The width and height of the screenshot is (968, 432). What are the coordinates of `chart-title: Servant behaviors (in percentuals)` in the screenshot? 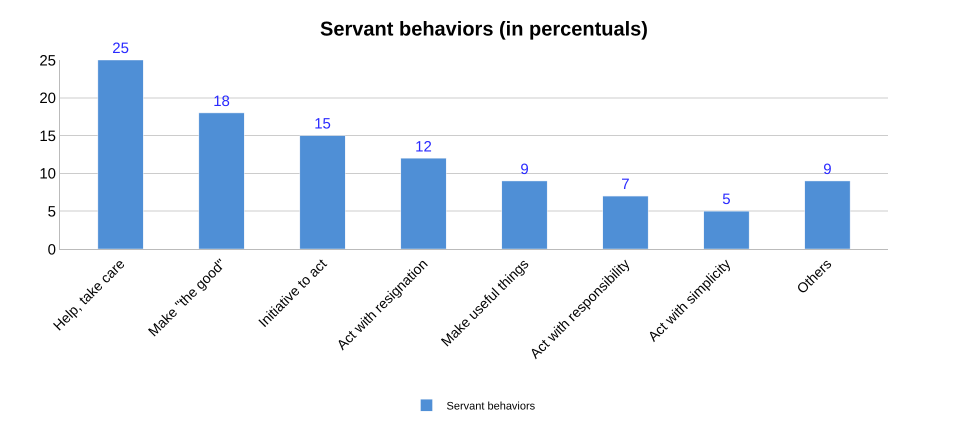 It's located at (484, 29).